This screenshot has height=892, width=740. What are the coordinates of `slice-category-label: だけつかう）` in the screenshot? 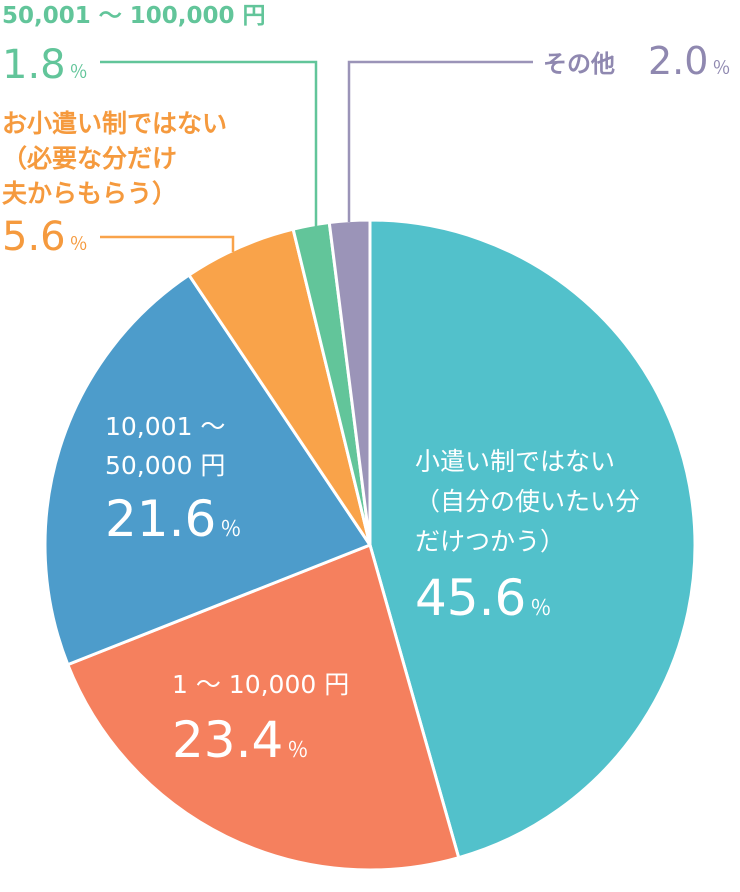 It's located at (490, 541).